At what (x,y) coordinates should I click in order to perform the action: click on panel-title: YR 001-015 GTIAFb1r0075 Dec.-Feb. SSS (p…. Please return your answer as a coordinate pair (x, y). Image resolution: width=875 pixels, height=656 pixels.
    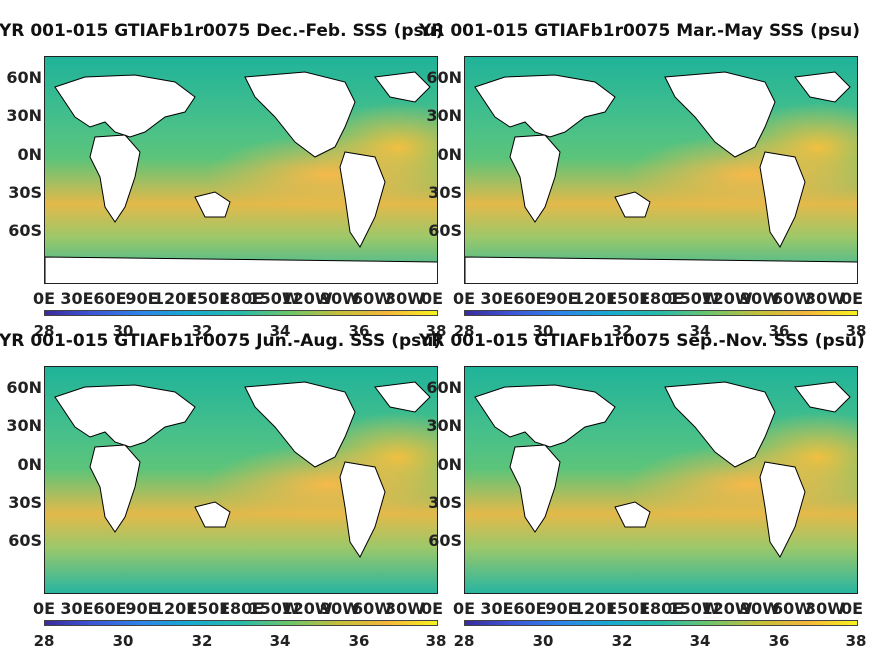
    Looking at the image, I should click on (222, 31).